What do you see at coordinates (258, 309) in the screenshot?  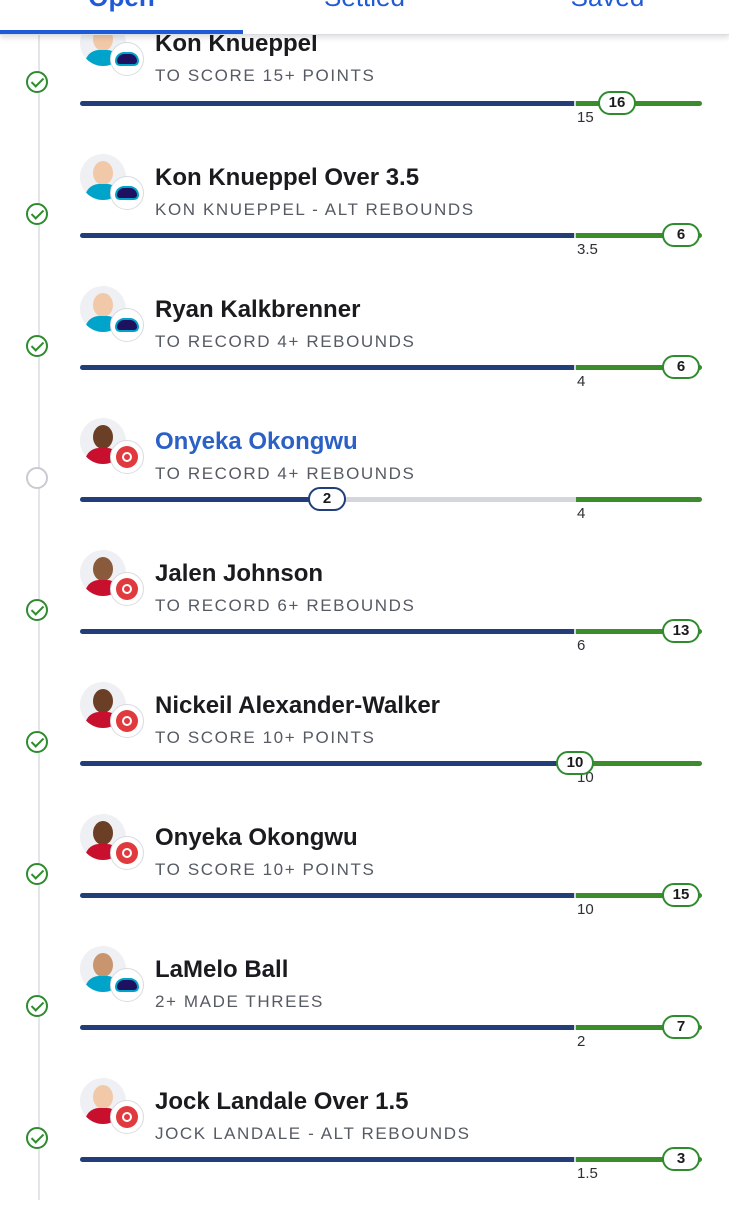 I see `leg-title: Ryan Kalkbrenner` at bounding box center [258, 309].